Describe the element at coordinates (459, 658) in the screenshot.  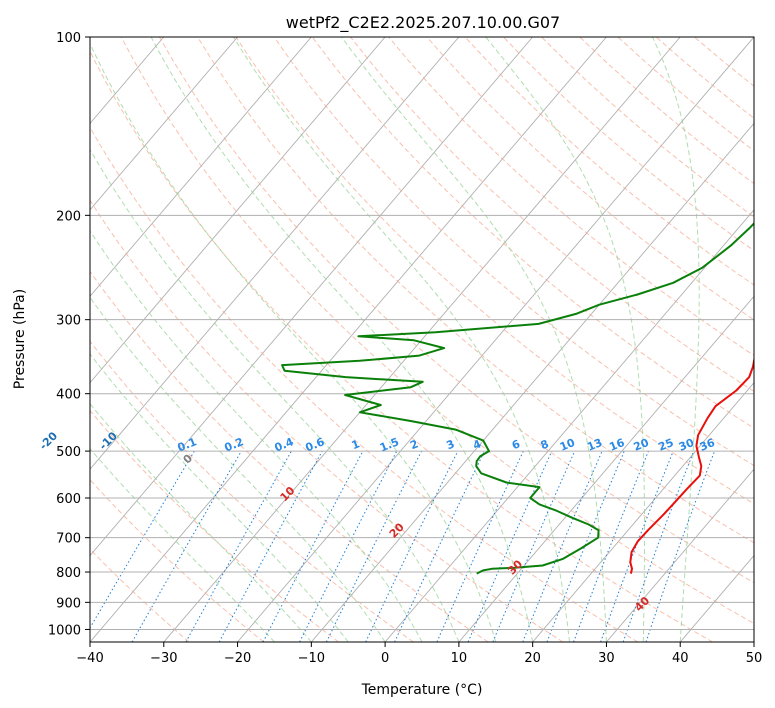
I see `x-tick-label: 10` at that location.